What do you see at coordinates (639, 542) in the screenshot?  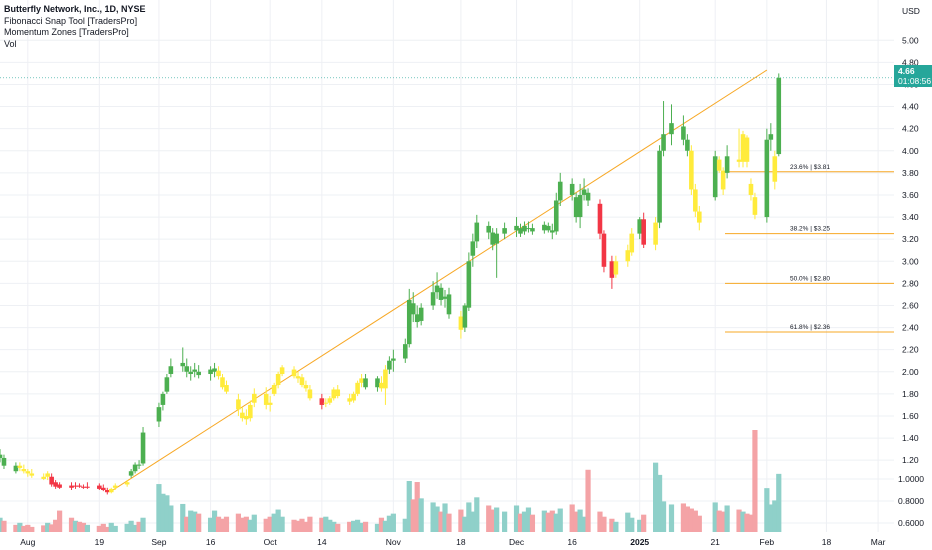 I see `time-tick-label: 2025` at bounding box center [639, 542].